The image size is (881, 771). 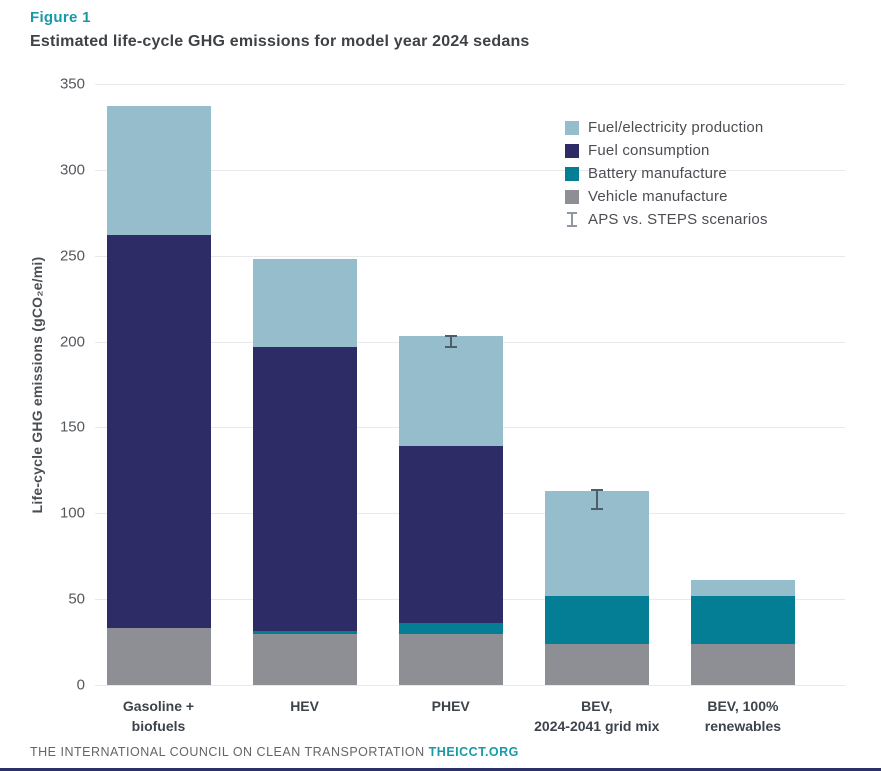 What do you see at coordinates (72, 256) in the screenshot?
I see `y-tick-label-250: 250` at bounding box center [72, 256].